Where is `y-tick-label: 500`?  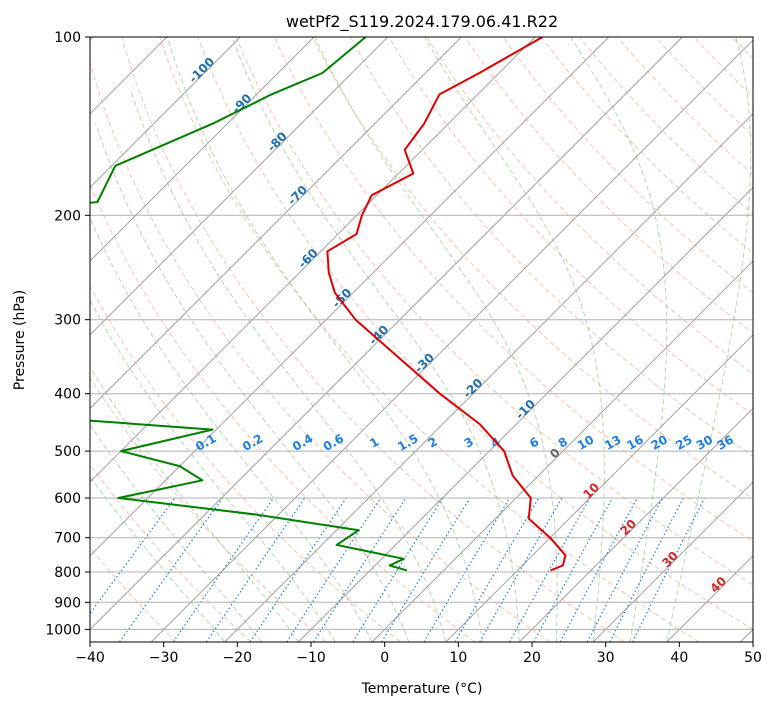
y-tick-label: 500 is located at coordinates (67, 452).